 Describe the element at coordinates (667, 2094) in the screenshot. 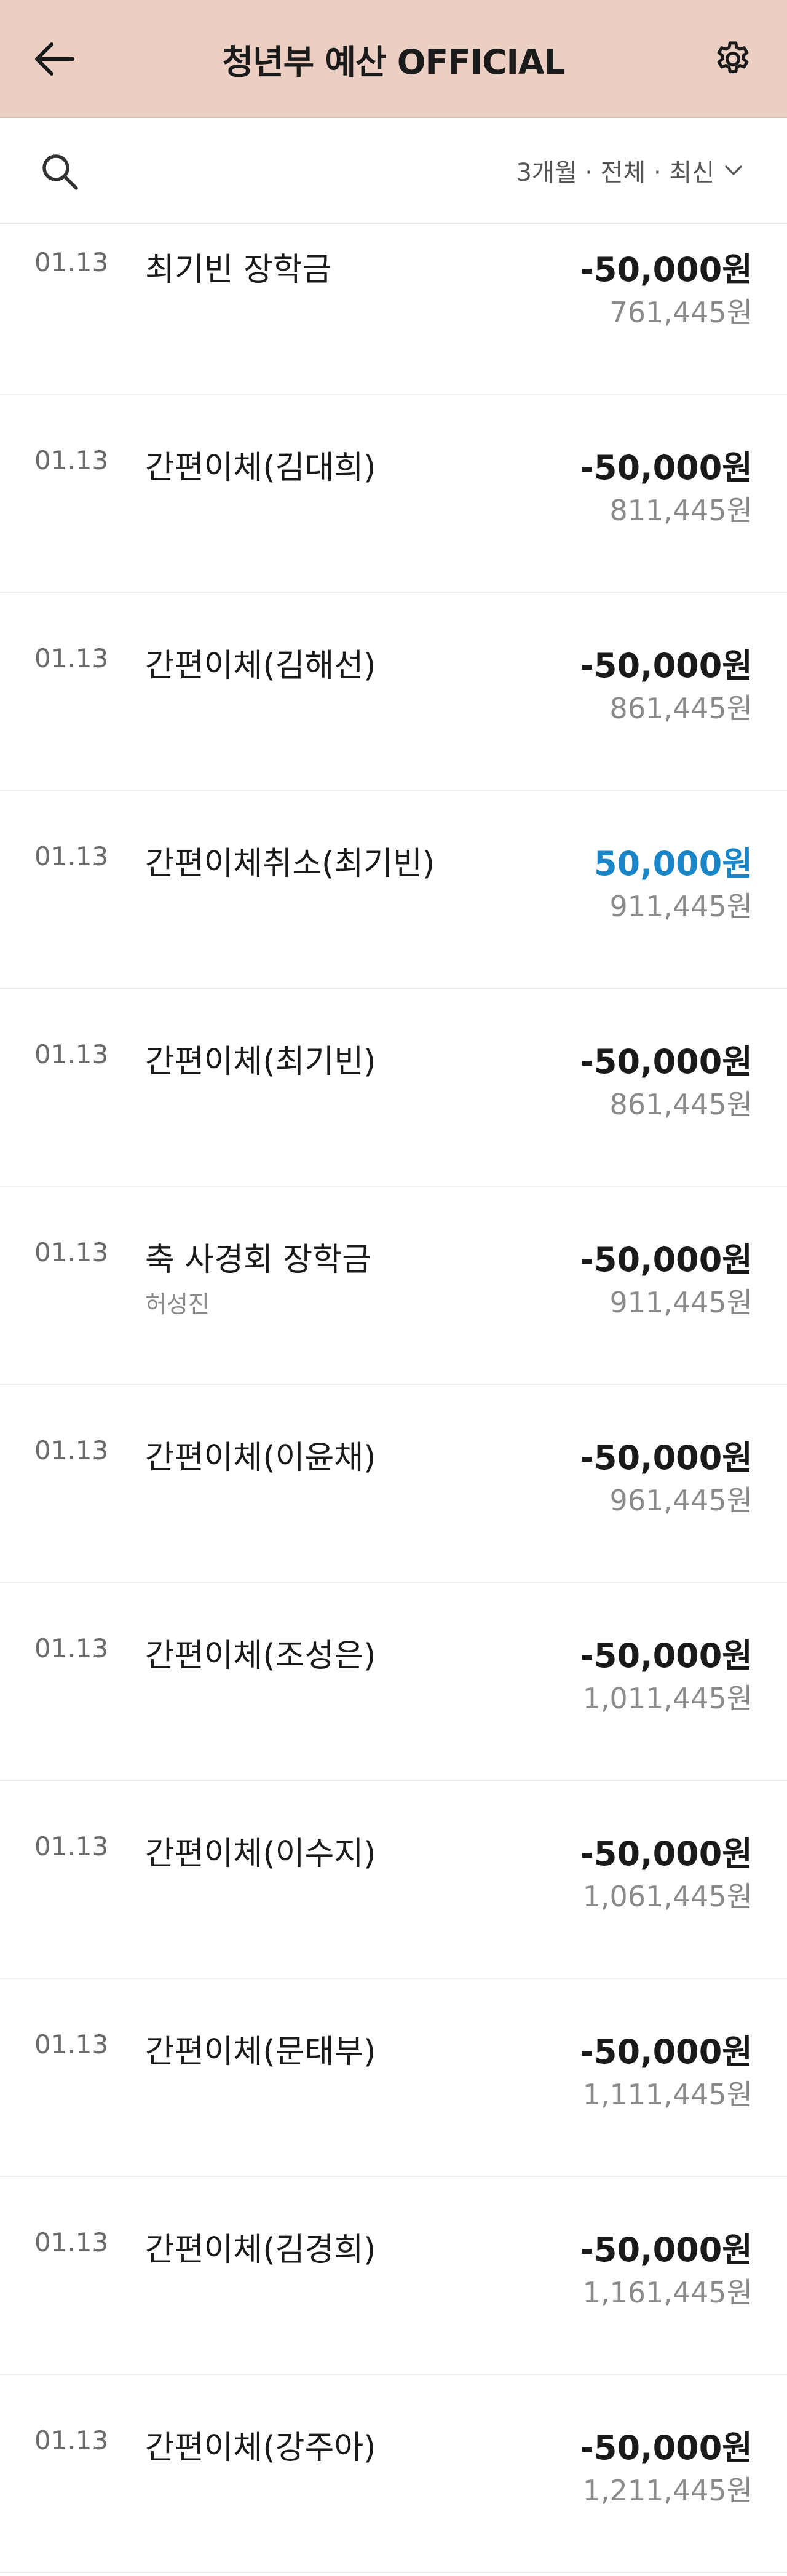

I see `transaction-balance: 1,111,445원` at that location.